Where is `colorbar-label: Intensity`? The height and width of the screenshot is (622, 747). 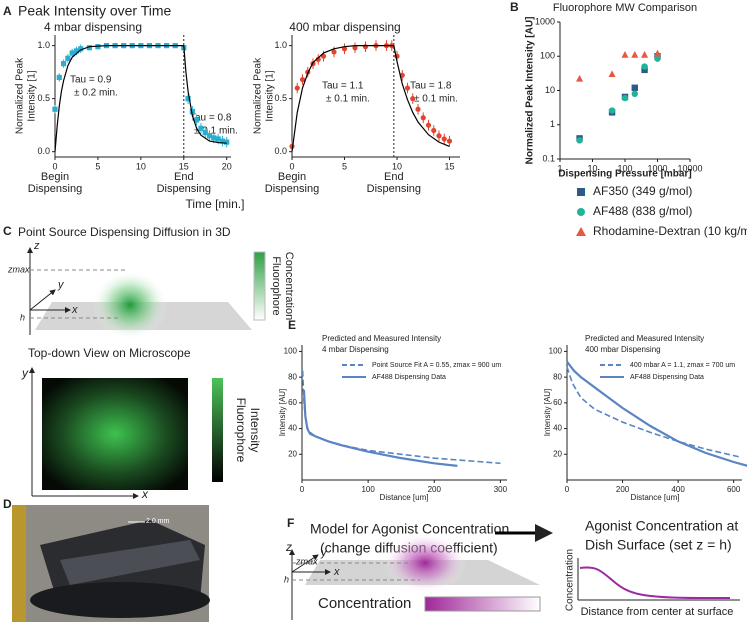
colorbar-label: Intensity is located at coordinates (255, 430).